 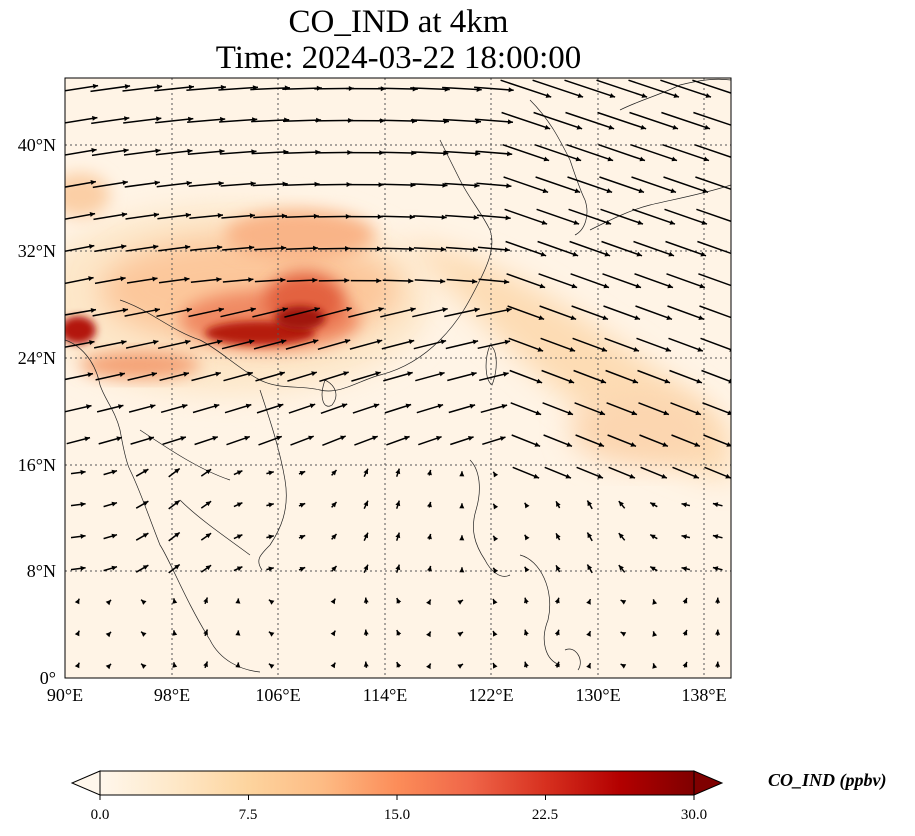 I want to click on lon-tick-98: 98°E, so click(x=172, y=695).